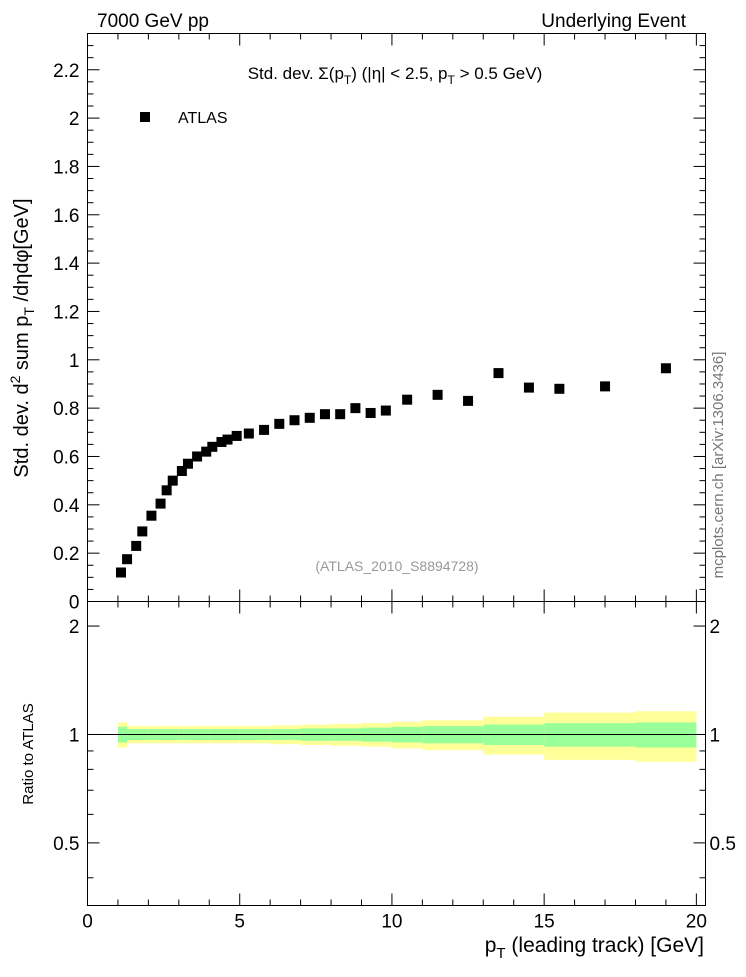 The width and height of the screenshot is (746, 977). I want to click on x-tick-label: 20, so click(696, 922).